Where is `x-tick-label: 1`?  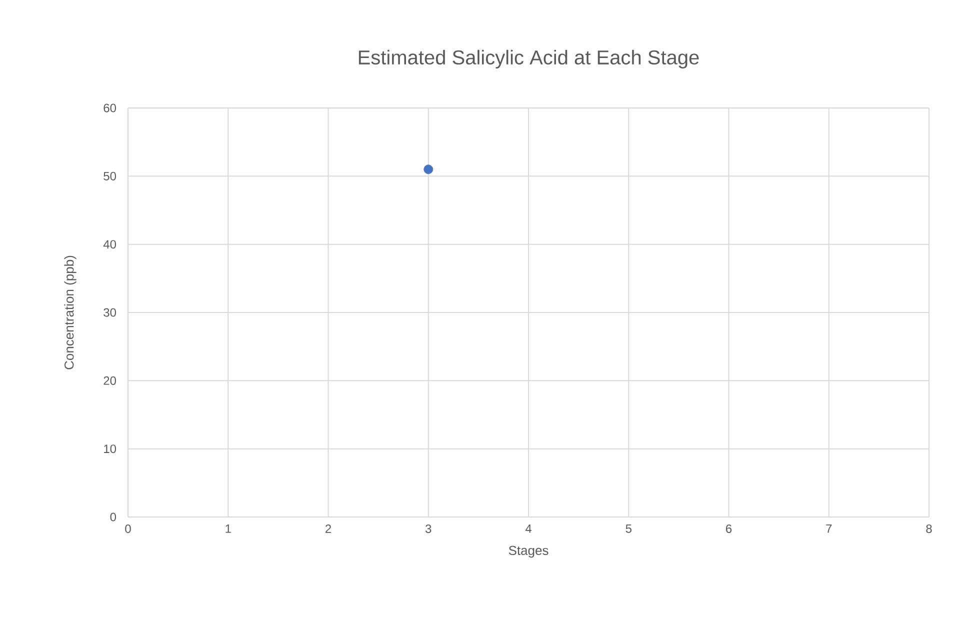
x-tick-label: 1 is located at coordinates (228, 528).